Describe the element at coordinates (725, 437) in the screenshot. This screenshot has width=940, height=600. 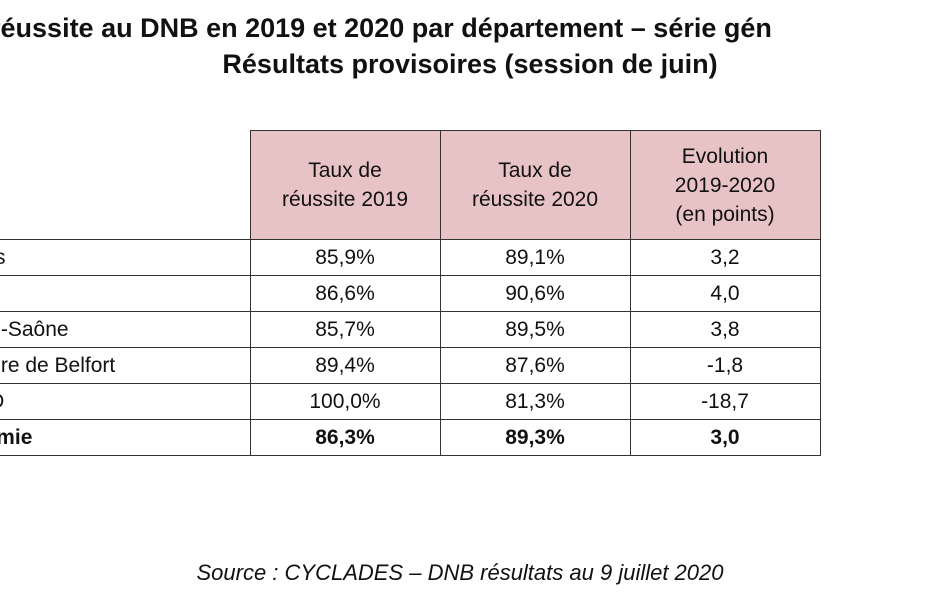
I see `total-evolution: 3,0` at that location.